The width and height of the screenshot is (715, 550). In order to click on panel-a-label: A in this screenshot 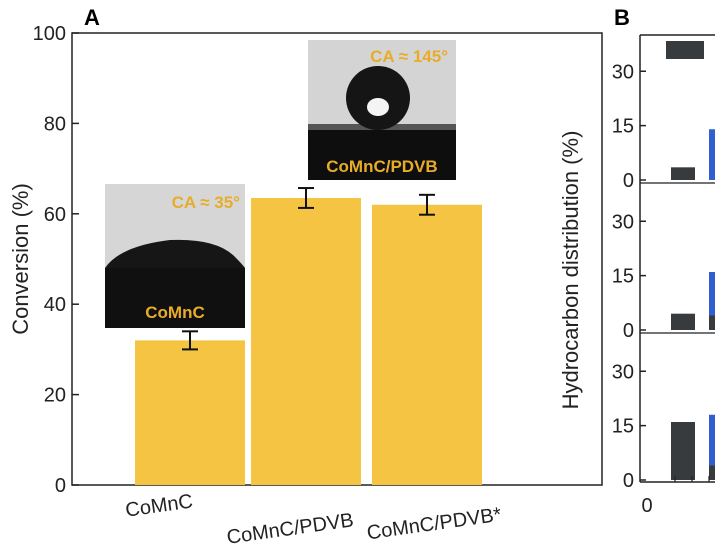, I will do `click(92, 17)`.